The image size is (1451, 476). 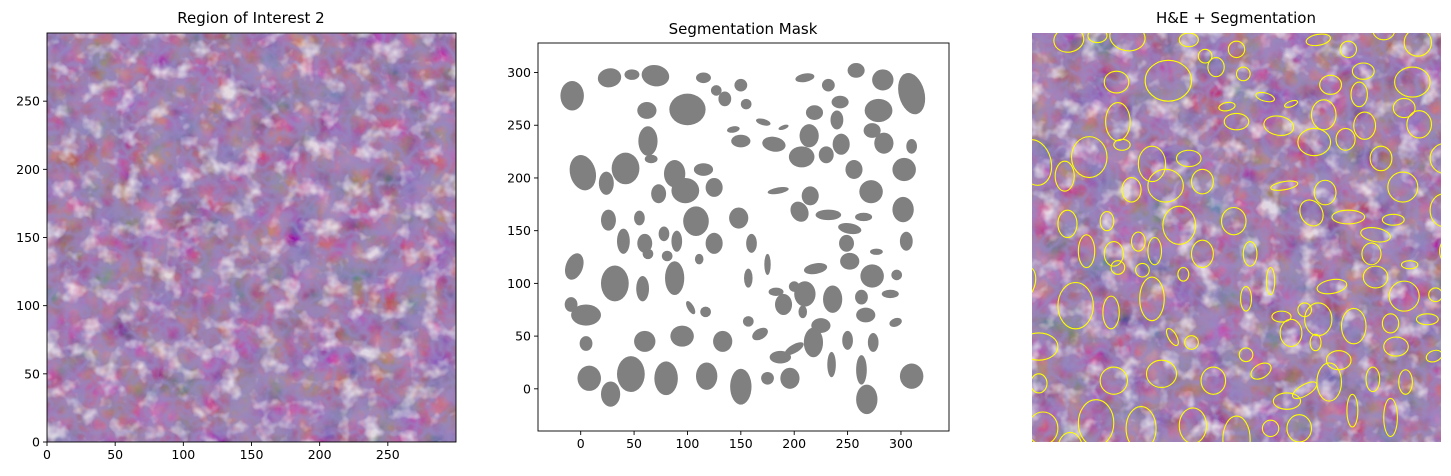 What do you see at coordinates (47, 454) in the screenshot?
I see `x-tick-label: 0` at bounding box center [47, 454].